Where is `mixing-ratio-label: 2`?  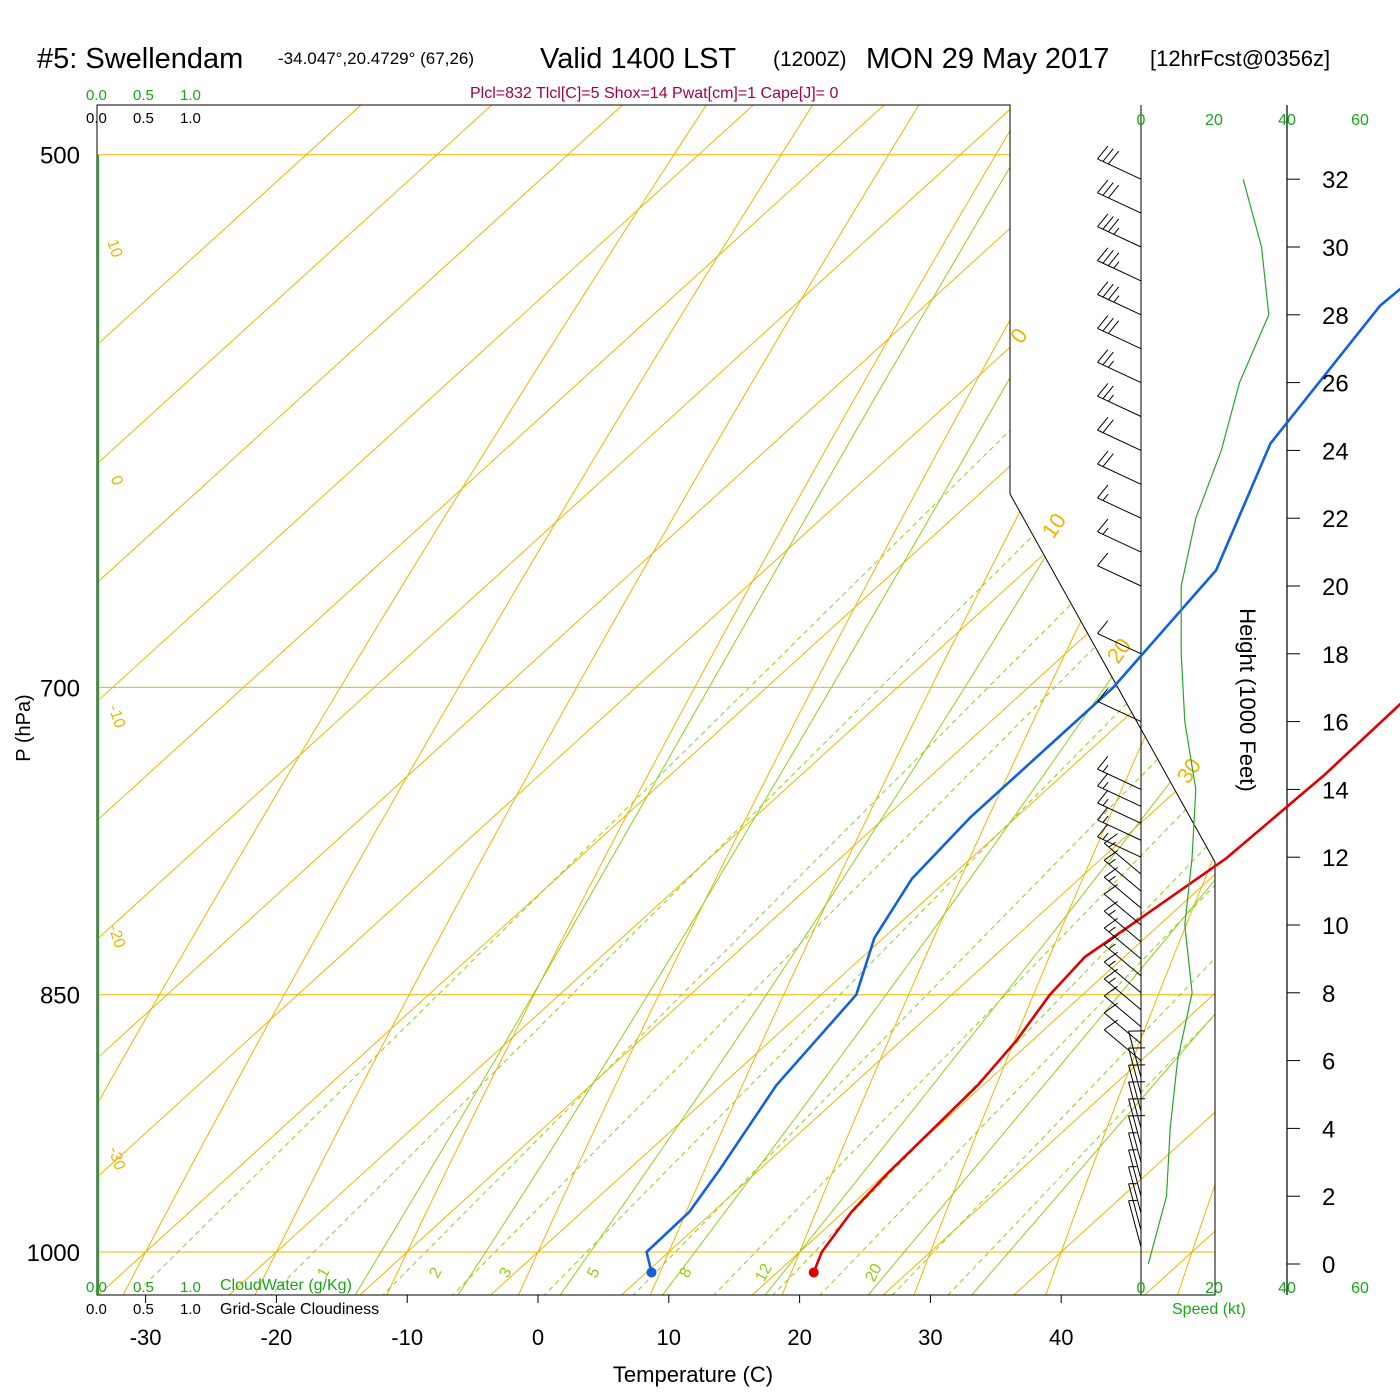 mixing-ratio-label: 2 is located at coordinates (435, 1273).